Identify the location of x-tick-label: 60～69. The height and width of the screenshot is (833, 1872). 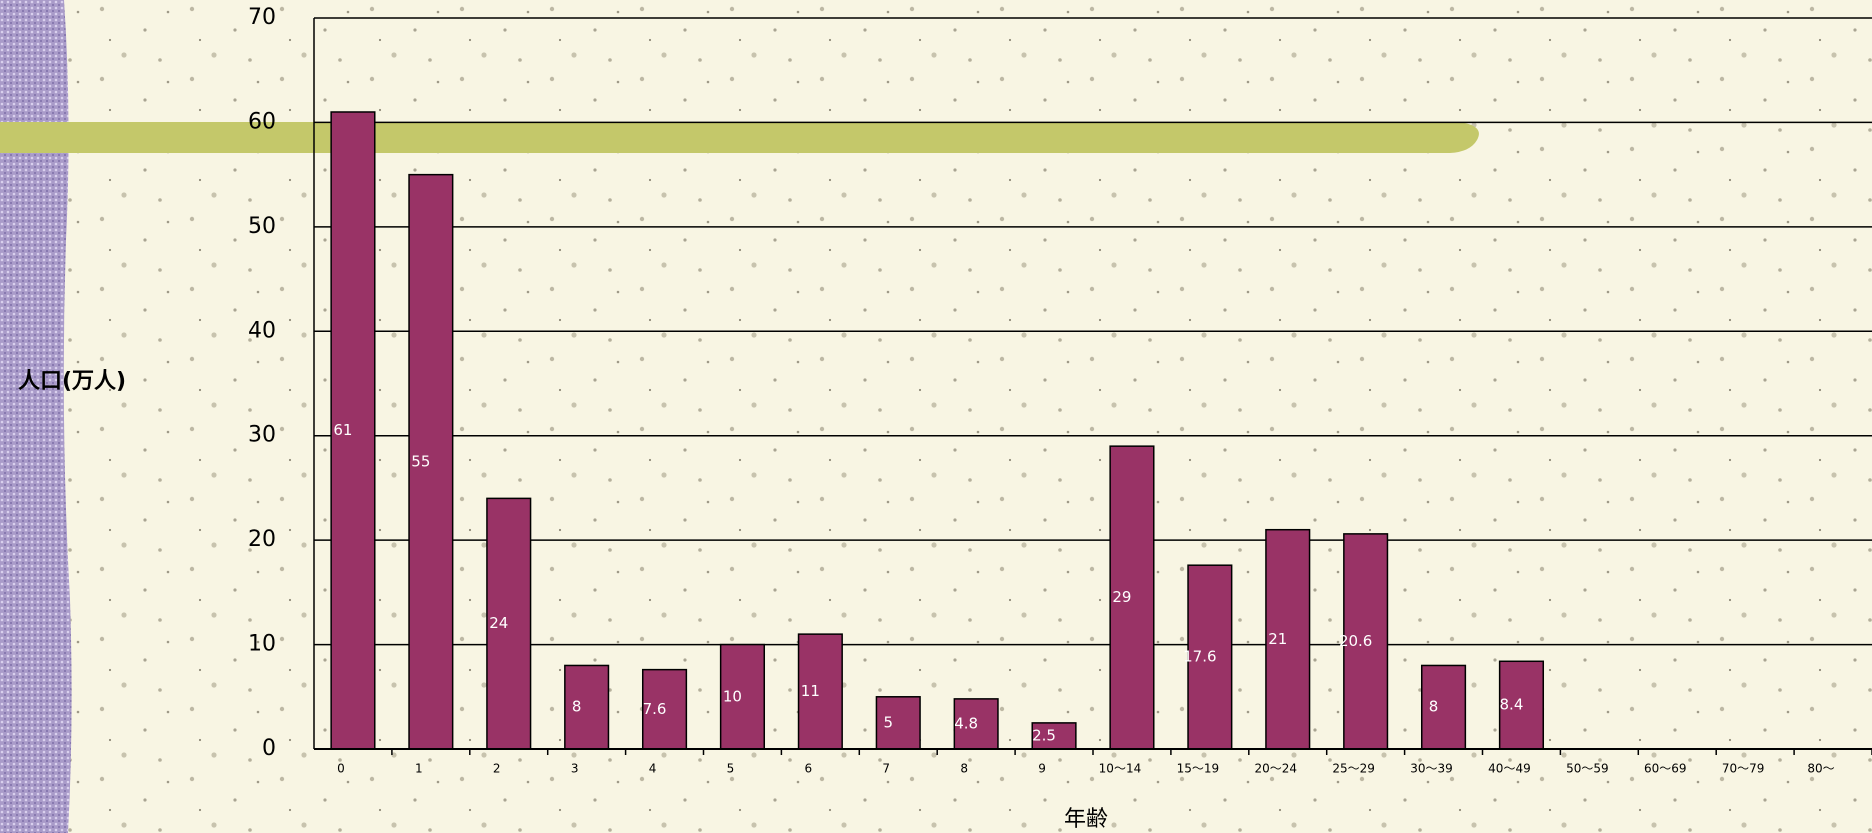
(1665, 769).